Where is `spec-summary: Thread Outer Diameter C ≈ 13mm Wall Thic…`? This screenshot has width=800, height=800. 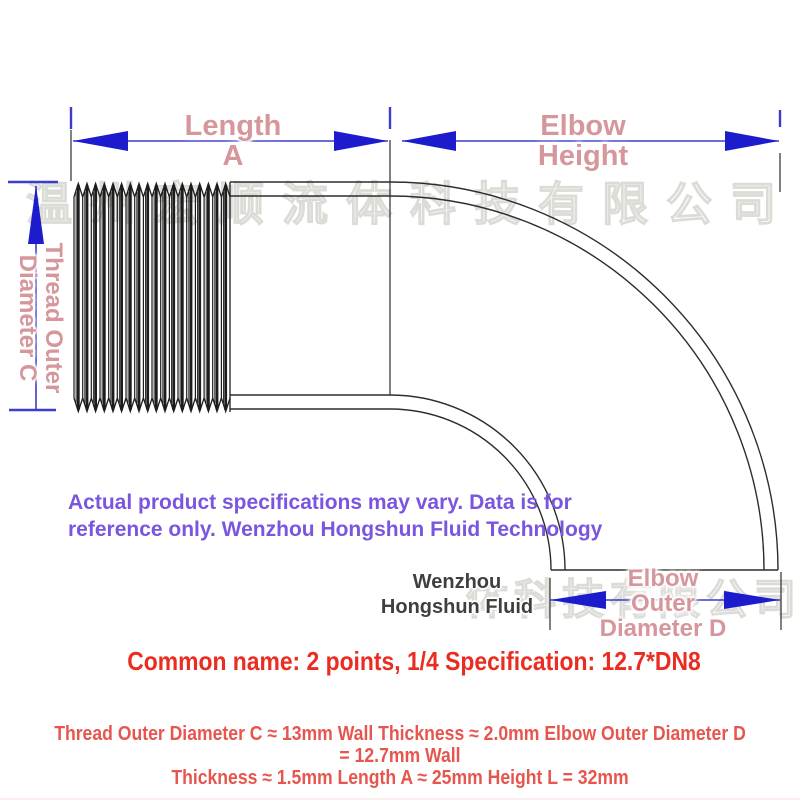 spec-summary: Thread Outer Diameter C ≈ 13mm Wall Thic… is located at coordinates (400, 756).